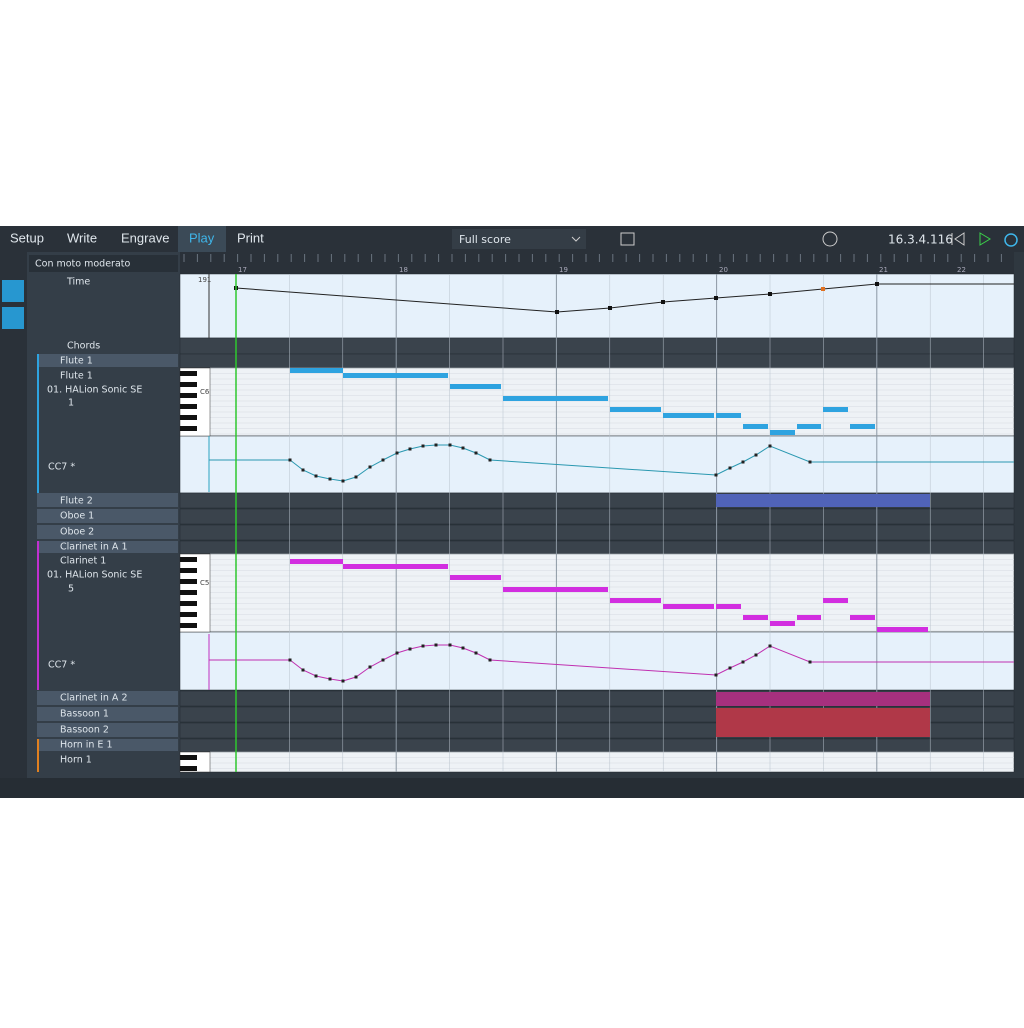  I want to click on power, so click(1011, 240).